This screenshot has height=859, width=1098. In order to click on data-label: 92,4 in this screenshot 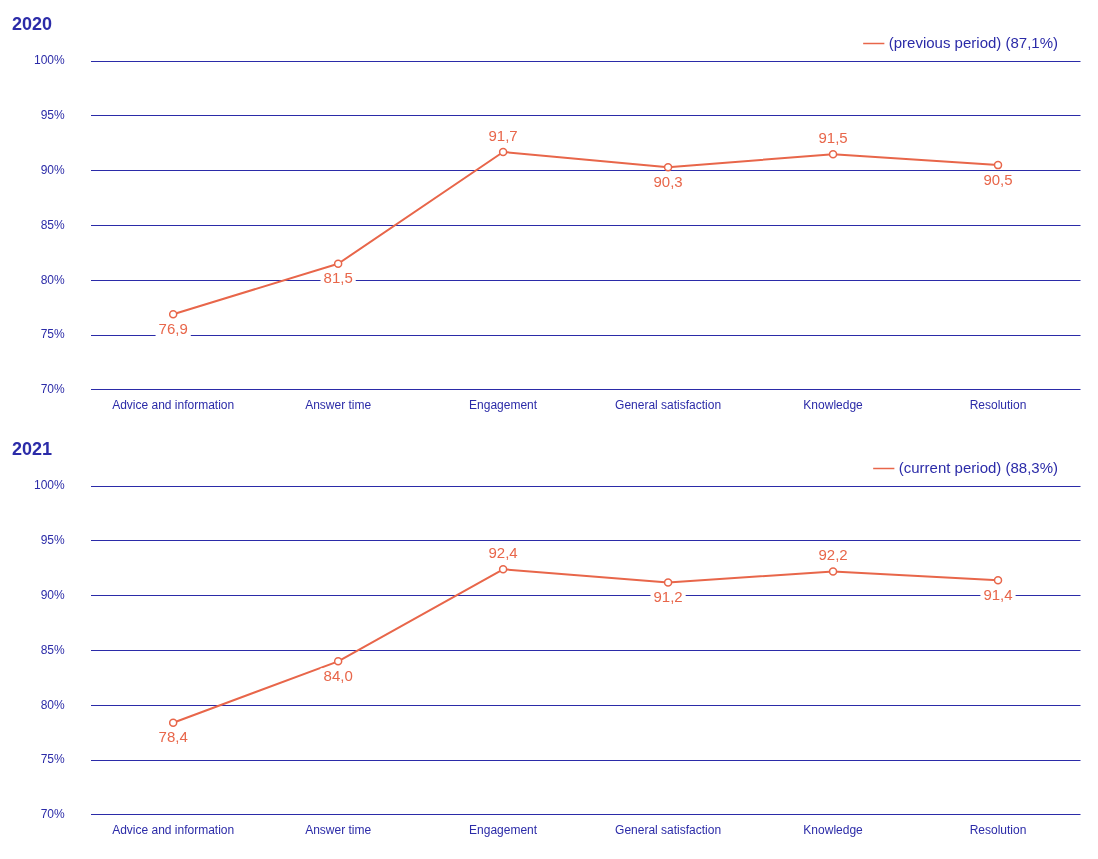, I will do `click(503, 552)`.